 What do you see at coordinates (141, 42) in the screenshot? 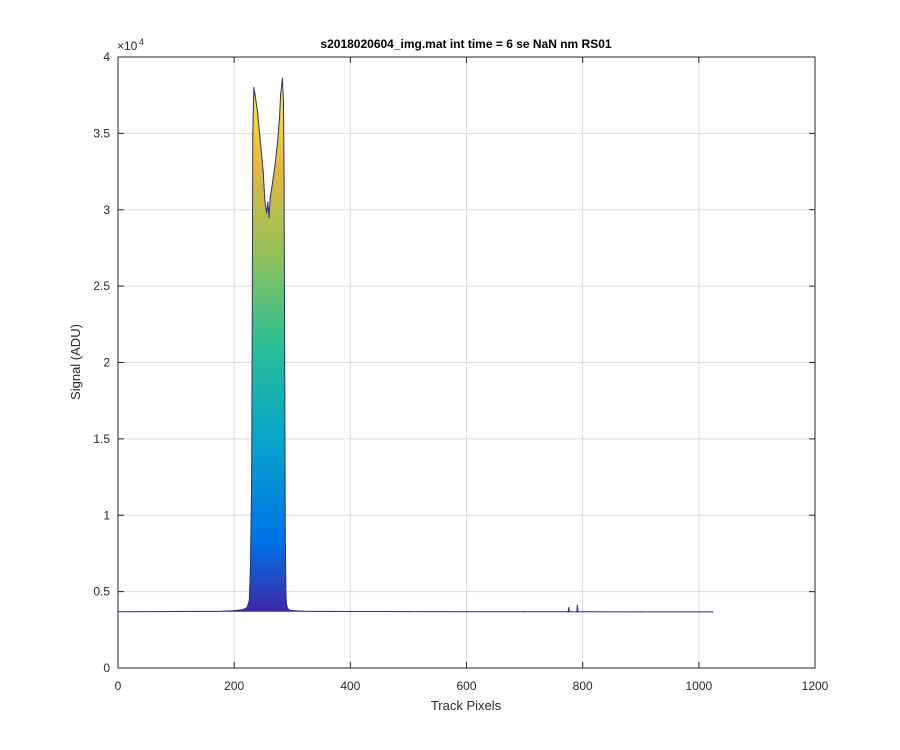
I see `y-axis-exponent-power: 4` at bounding box center [141, 42].